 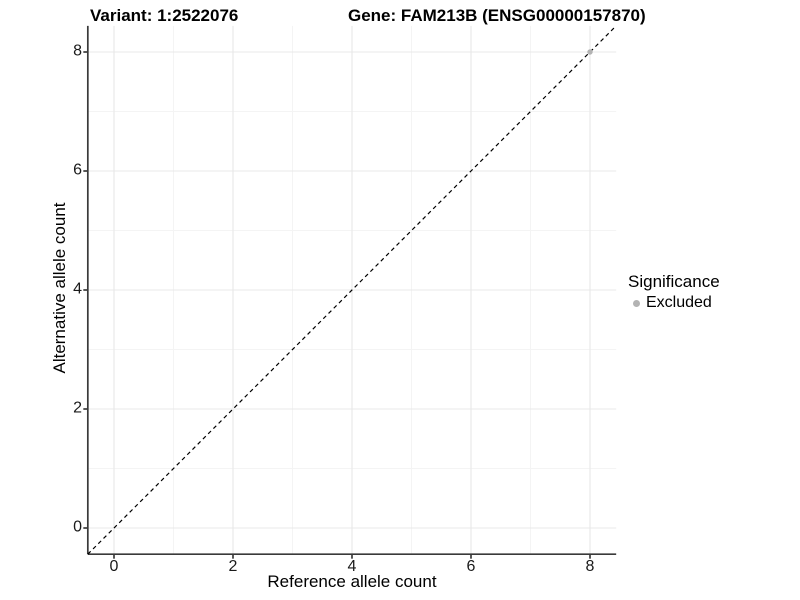 What do you see at coordinates (77, 170) in the screenshot?
I see `y-tick-label: 6` at bounding box center [77, 170].